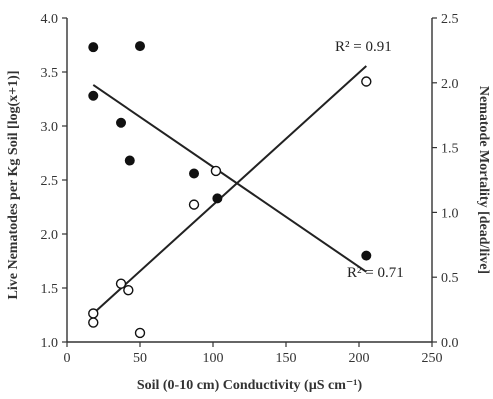  Describe the element at coordinates (359, 358) in the screenshot. I see `x-tick-label: 200` at that location.